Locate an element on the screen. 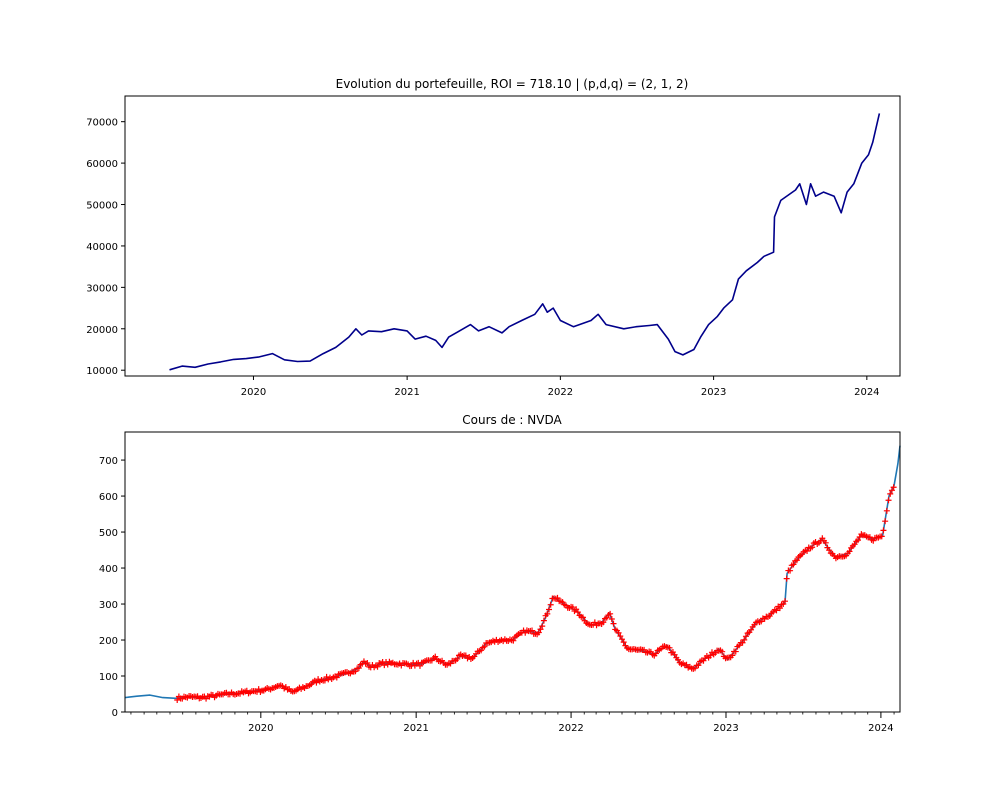 Image resolution: width=1000 pixels, height=800 pixels. y-tick-label: 30000 is located at coordinates (102, 288).